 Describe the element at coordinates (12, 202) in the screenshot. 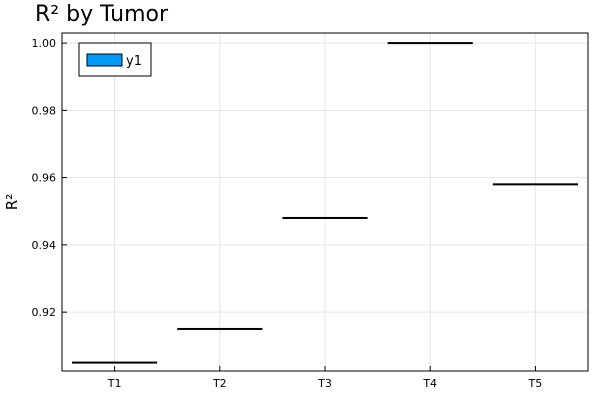

I see `y-axis-label: R²` at that location.